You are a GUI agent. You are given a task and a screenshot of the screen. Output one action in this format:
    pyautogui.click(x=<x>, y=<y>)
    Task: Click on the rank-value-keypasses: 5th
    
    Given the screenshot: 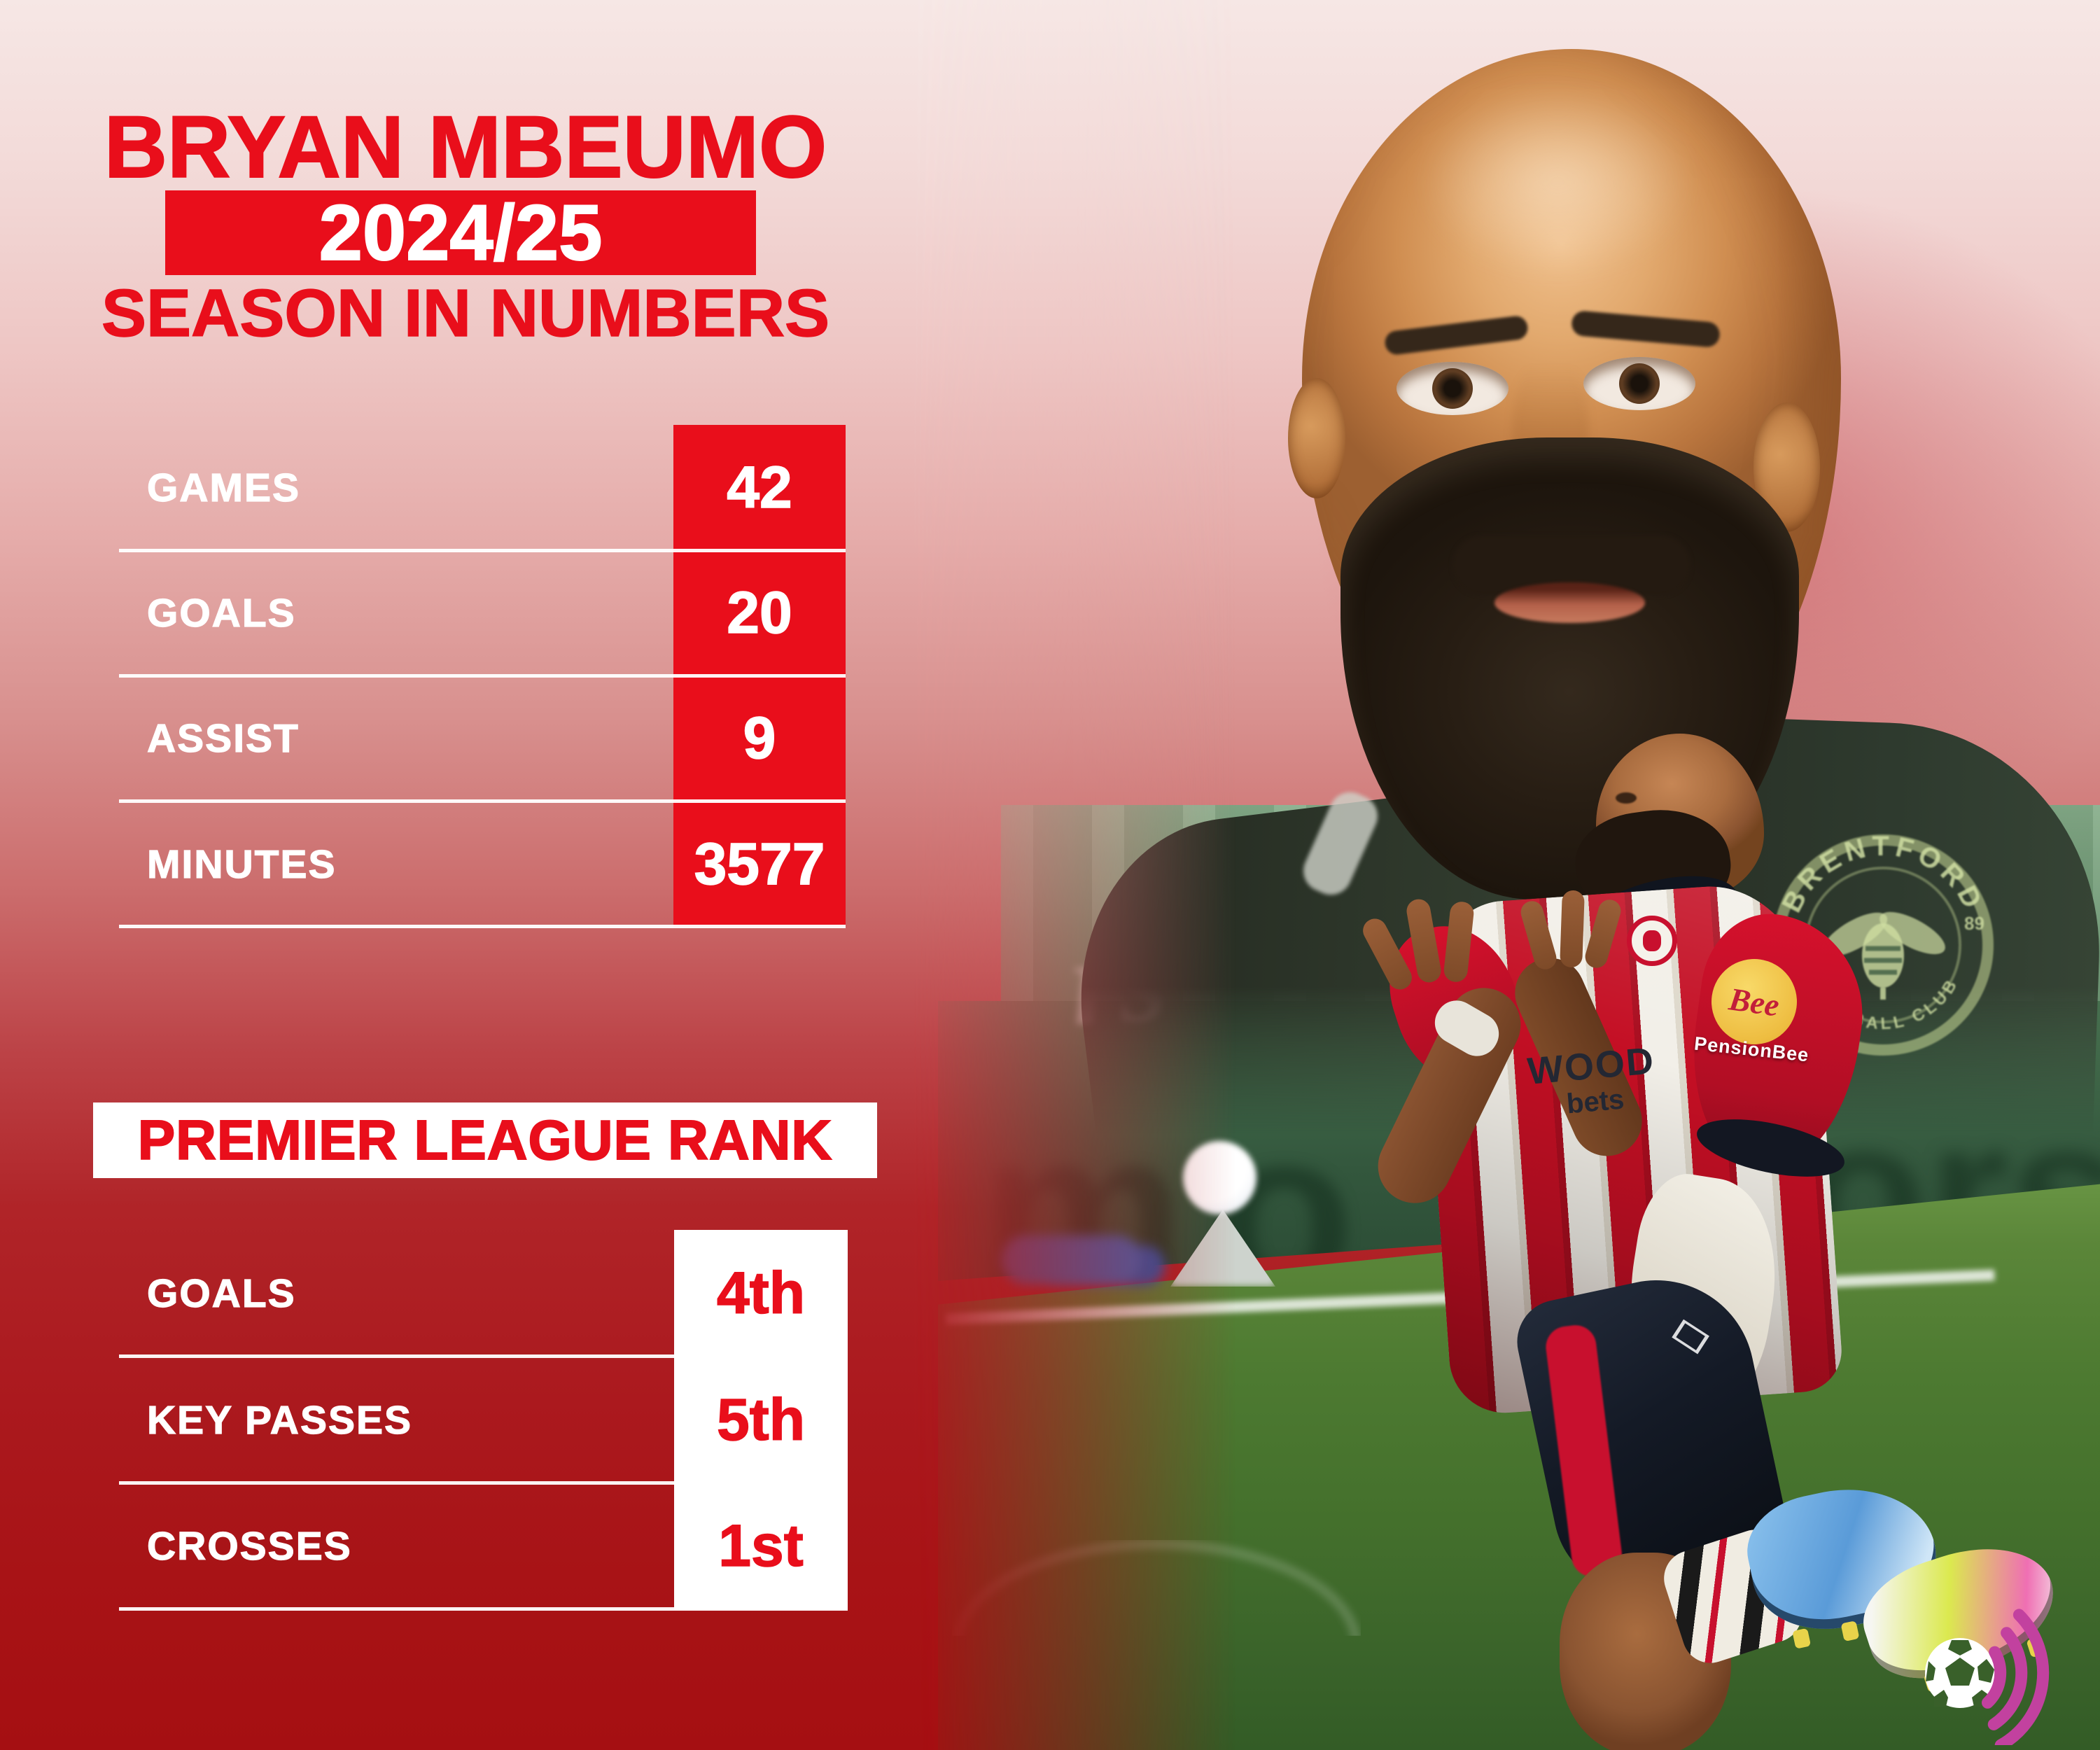 What is the action you would take?
    pyautogui.click(x=761, y=1419)
    